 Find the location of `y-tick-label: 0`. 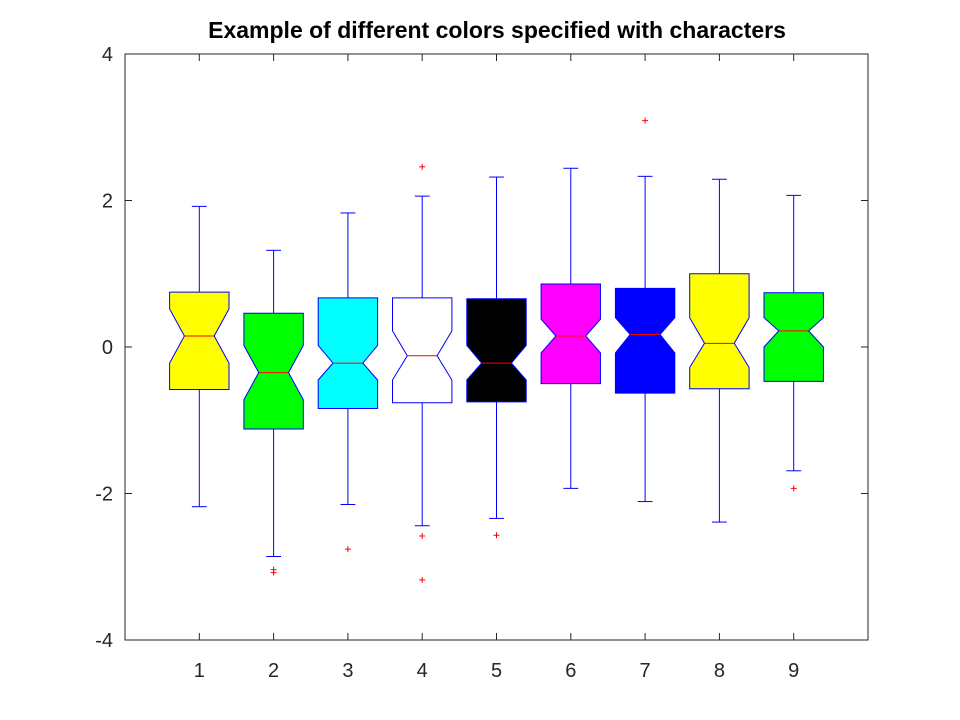

y-tick-label: 0 is located at coordinates (107, 348).